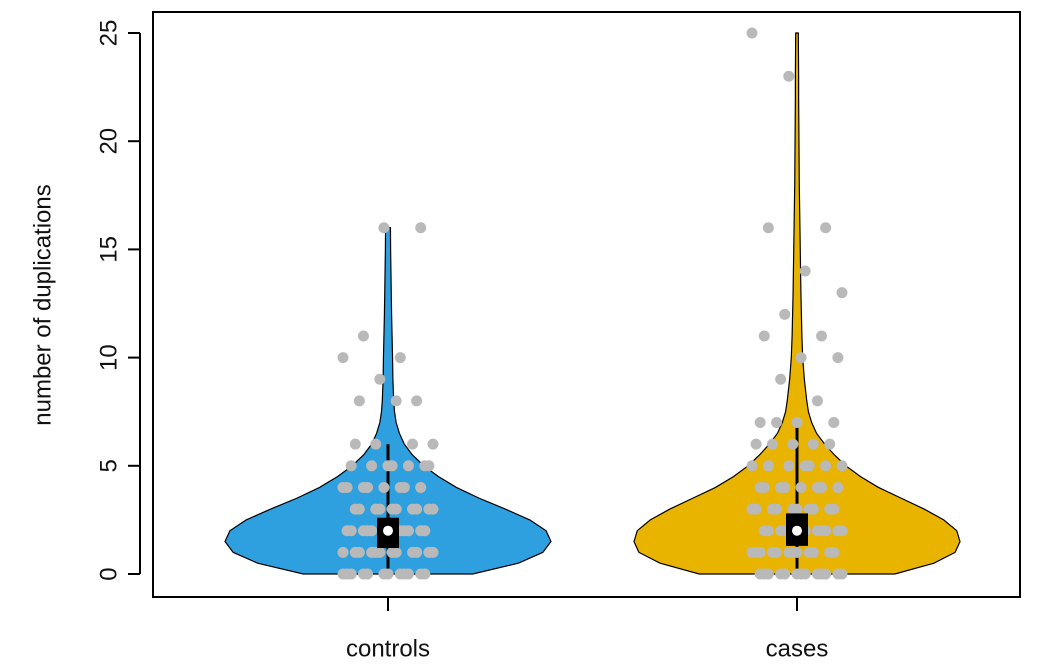 This screenshot has height=669, width=1037. What do you see at coordinates (108, 33) in the screenshot?
I see `y-tick-label: 25` at bounding box center [108, 33].